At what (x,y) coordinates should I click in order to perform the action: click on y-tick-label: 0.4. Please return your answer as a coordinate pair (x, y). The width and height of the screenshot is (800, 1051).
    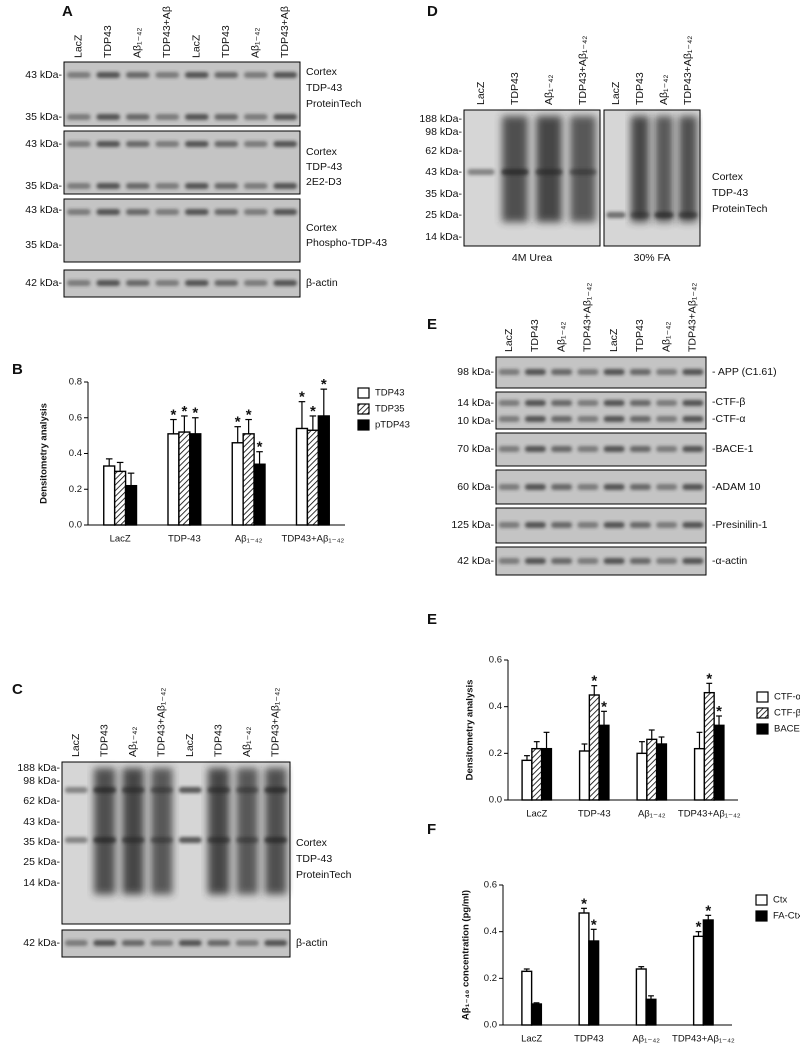
    Looking at the image, I should click on (495, 706).